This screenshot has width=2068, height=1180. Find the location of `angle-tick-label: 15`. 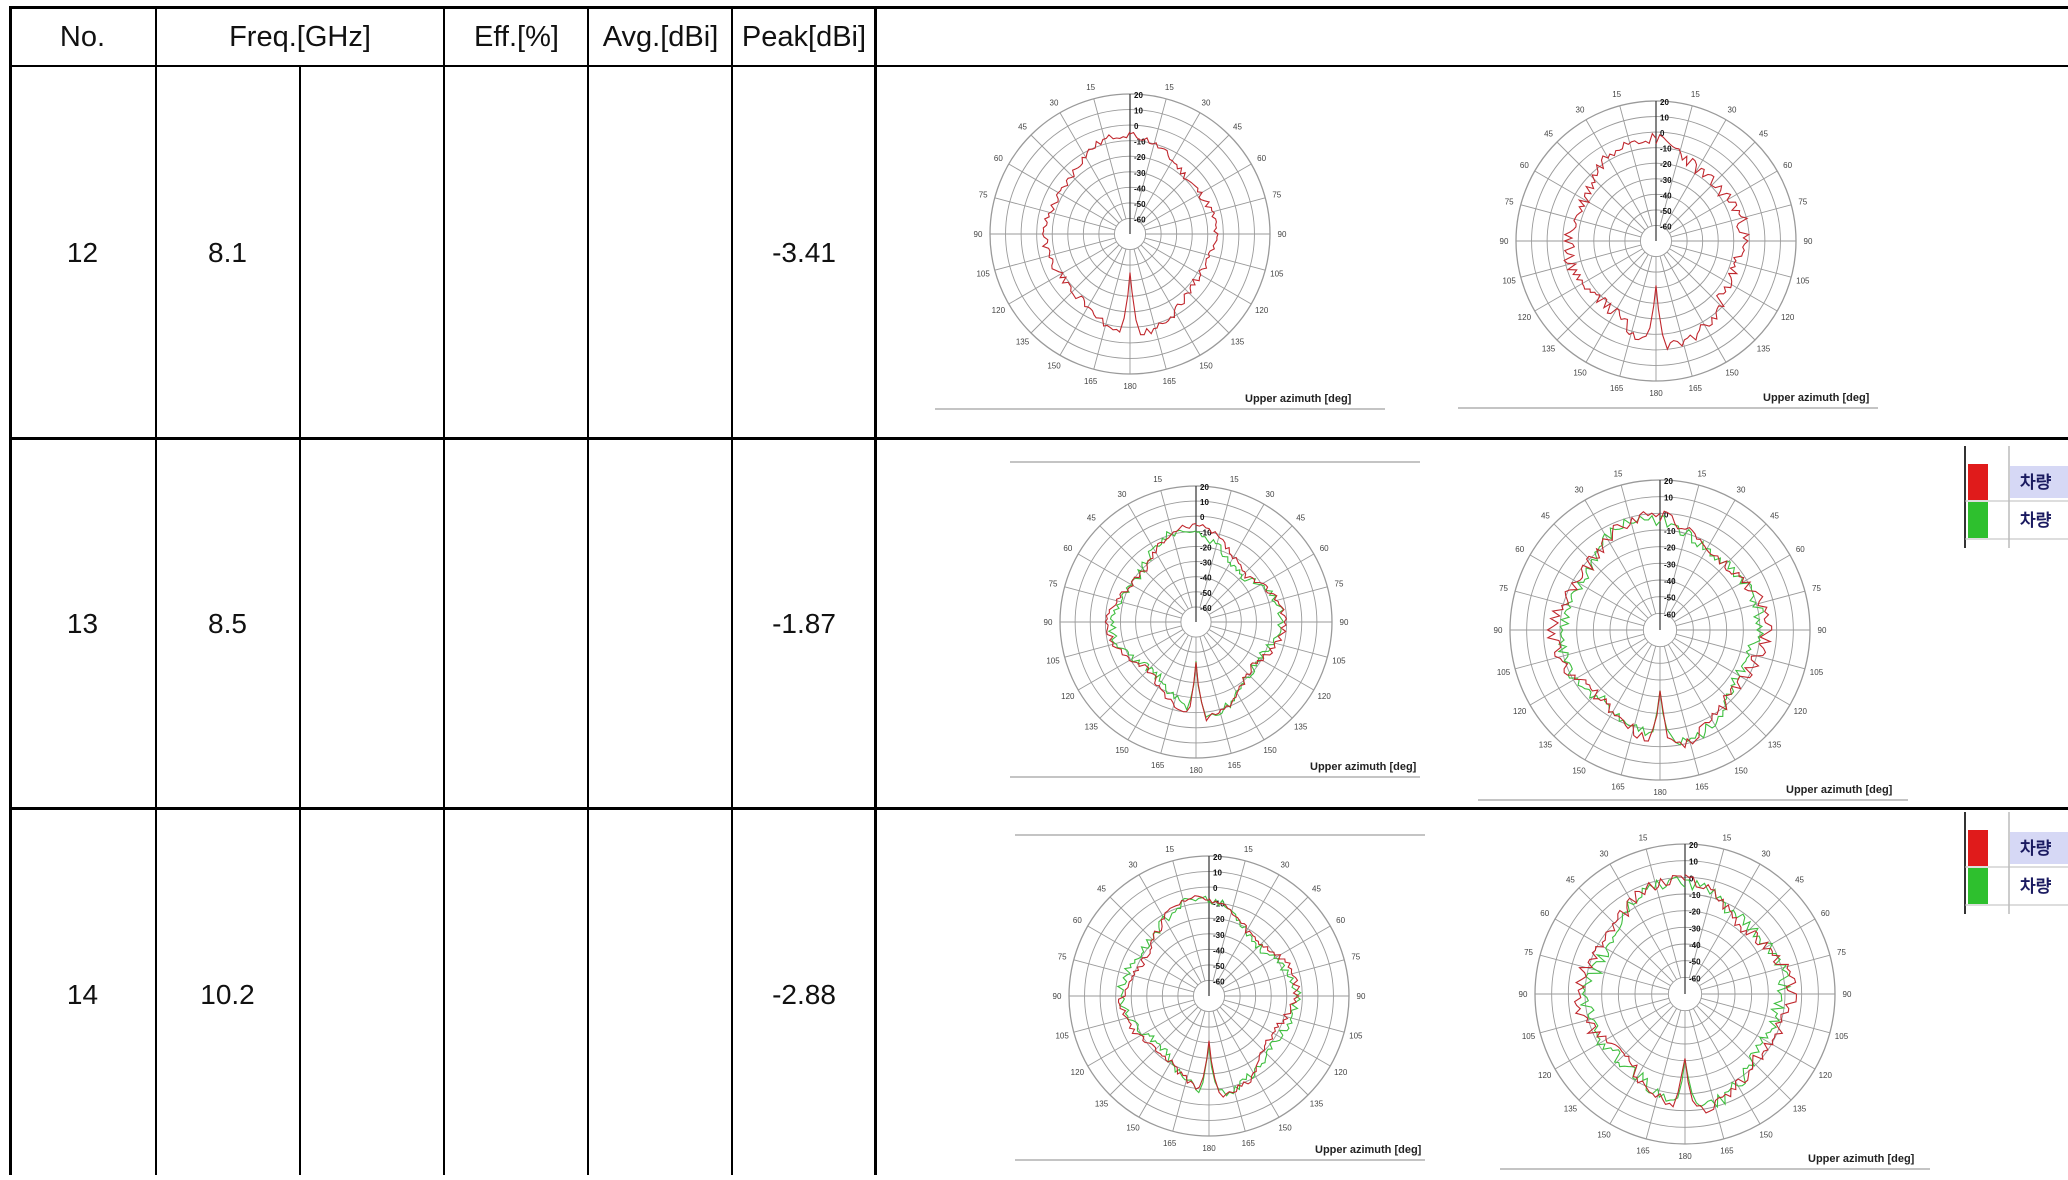

angle-tick-label: 15 is located at coordinates (1726, 838).